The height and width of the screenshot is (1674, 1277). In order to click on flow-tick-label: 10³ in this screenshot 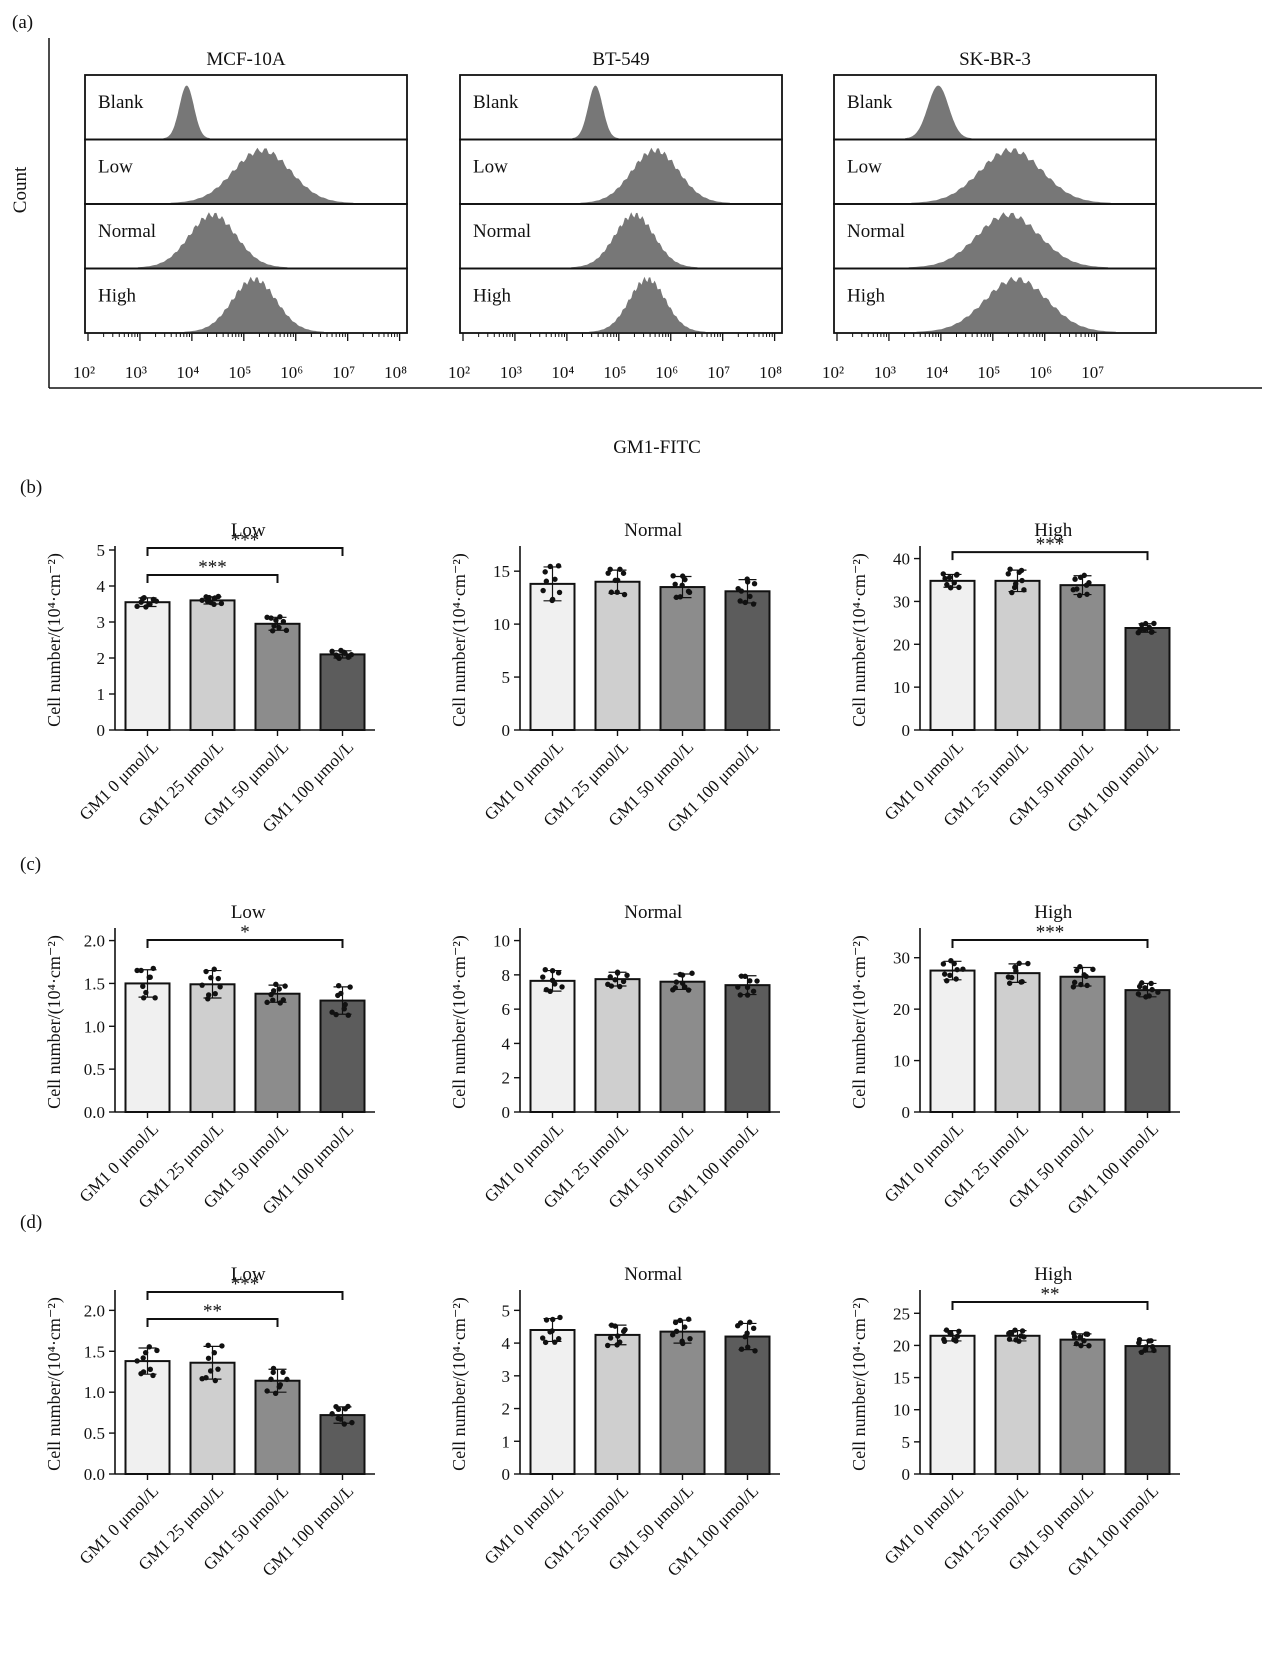, I will do `click(511, 372)`.